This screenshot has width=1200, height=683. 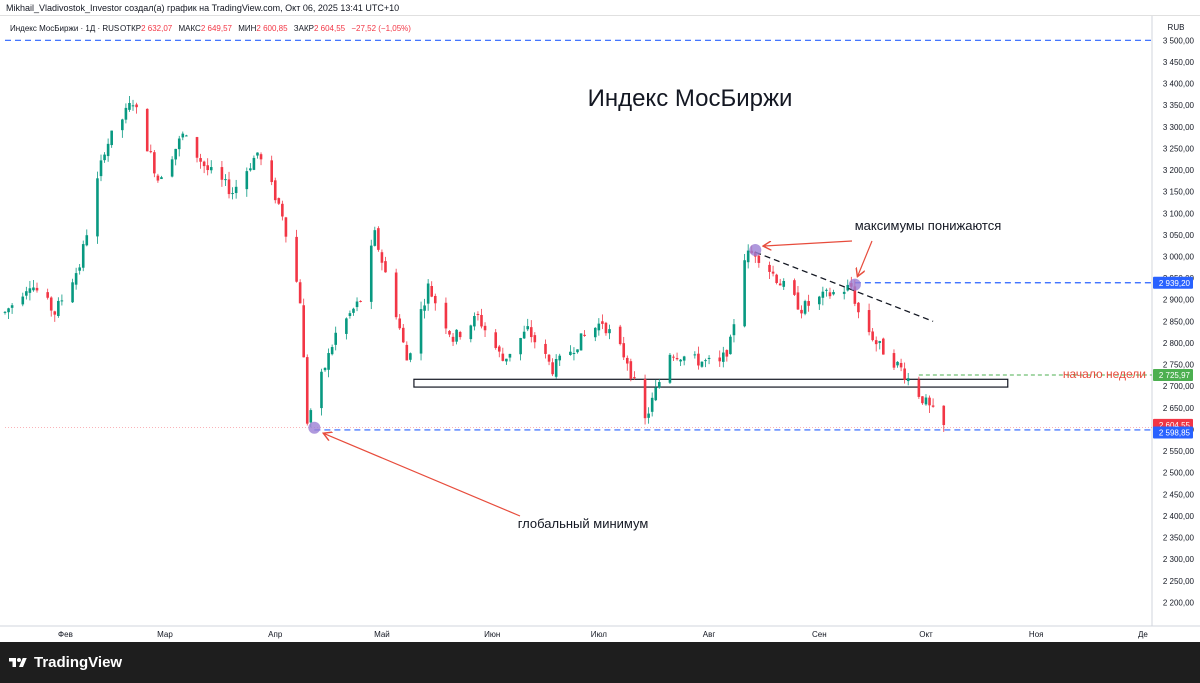 What do you see at coordinates (1179, 105) in the screenshot?
I see `y-tick-label: 3 350,00` at bounding box center [1179, 105].